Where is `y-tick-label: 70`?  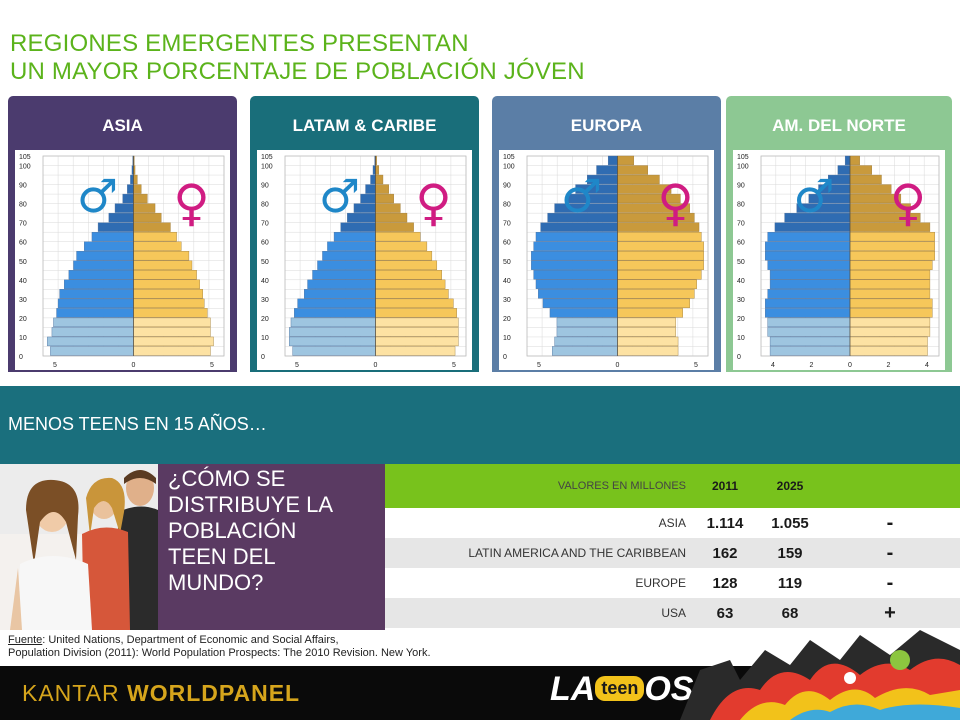 y-tick-label: 70 is located at coordinates (741, 224).